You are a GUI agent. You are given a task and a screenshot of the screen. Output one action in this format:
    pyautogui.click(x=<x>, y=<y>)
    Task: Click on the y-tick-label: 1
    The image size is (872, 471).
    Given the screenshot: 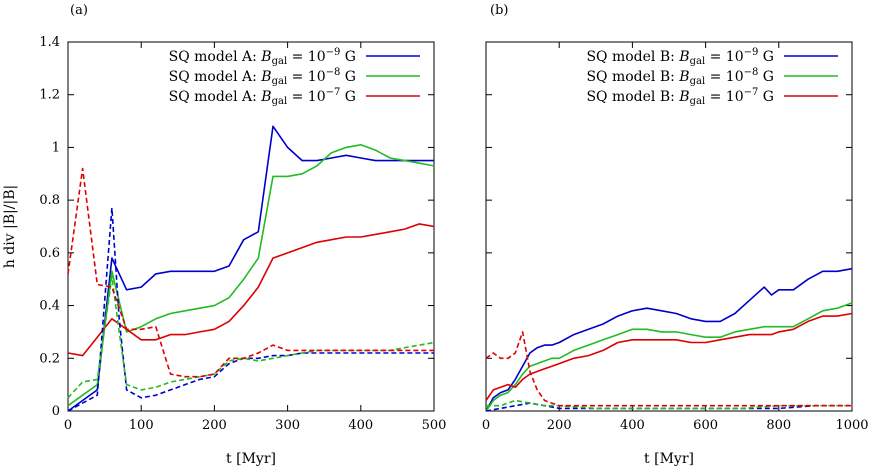 What is the action you would take?
    pyautogui.click(x=56, y=147)
    